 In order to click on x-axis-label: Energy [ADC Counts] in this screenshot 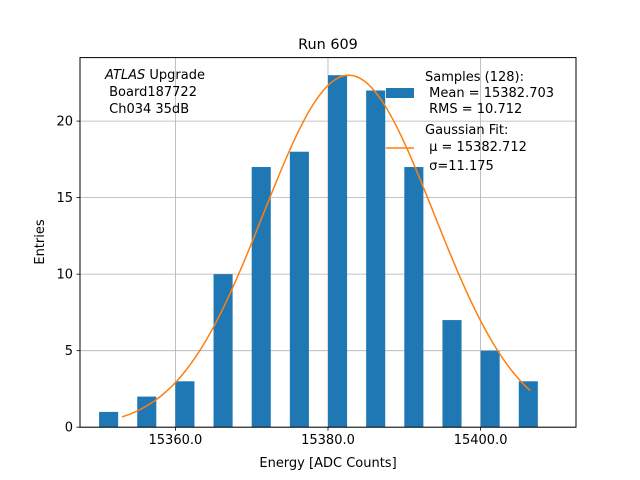, I will do `click(327, 463)`.